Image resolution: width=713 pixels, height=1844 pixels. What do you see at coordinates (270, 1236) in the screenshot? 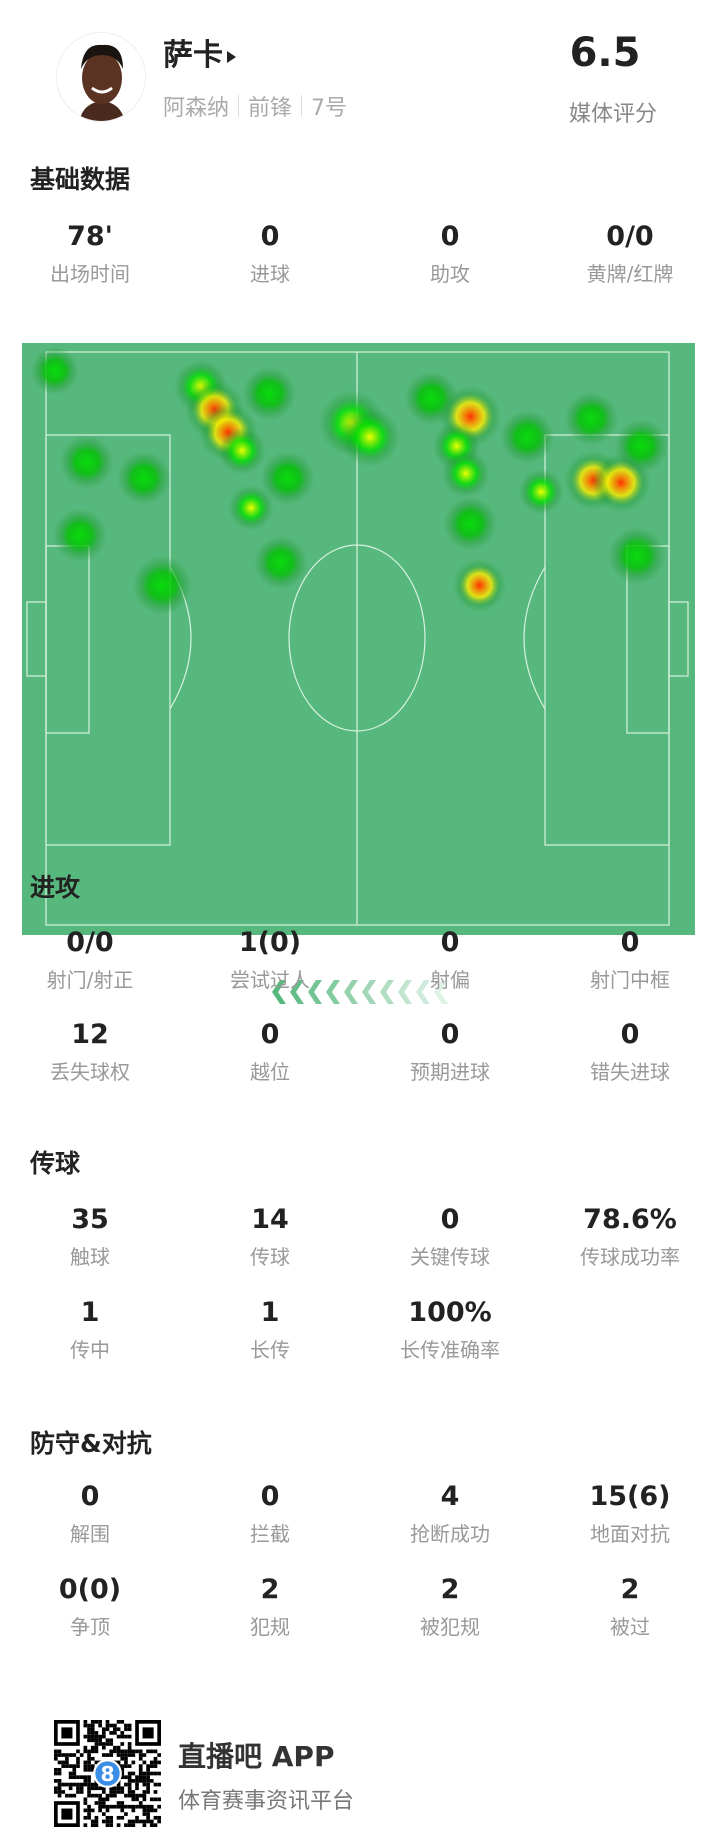
I see `stat-item: 14 传球` at bounding box center [270, 1236].